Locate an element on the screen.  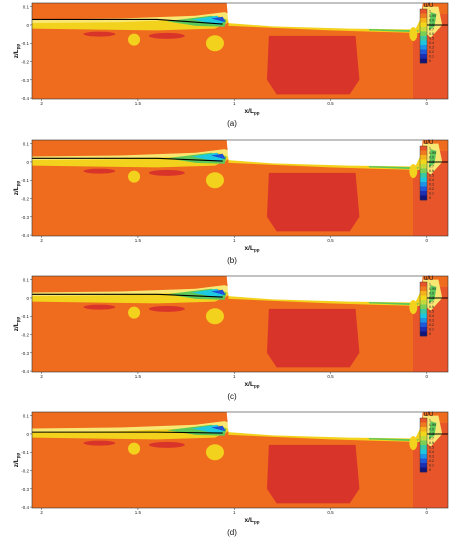
panel-caption: (d) is located at coordinates (232, 532).